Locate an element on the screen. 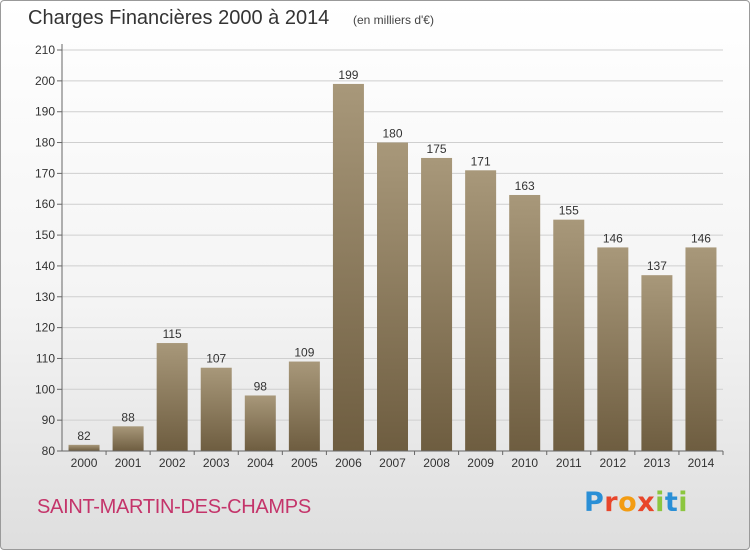 The width and height of the screenshot is (750, 550). y-tick-label: 150 is located at coordinates (45, 235).